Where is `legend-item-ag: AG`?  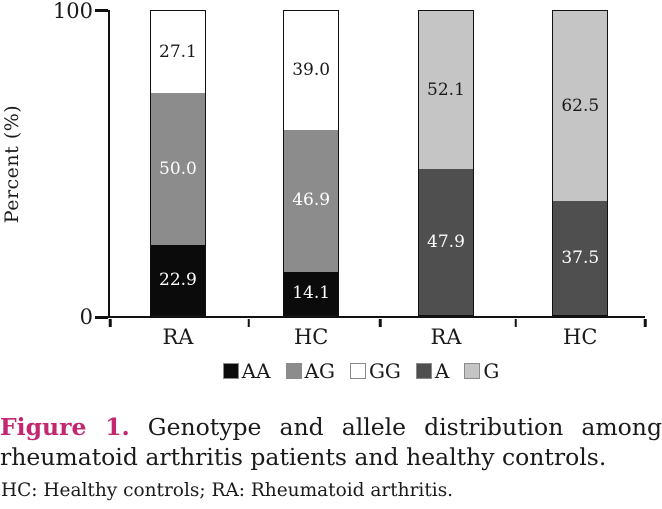
legend-item-ag: AG is located at coordinates (310, 371).